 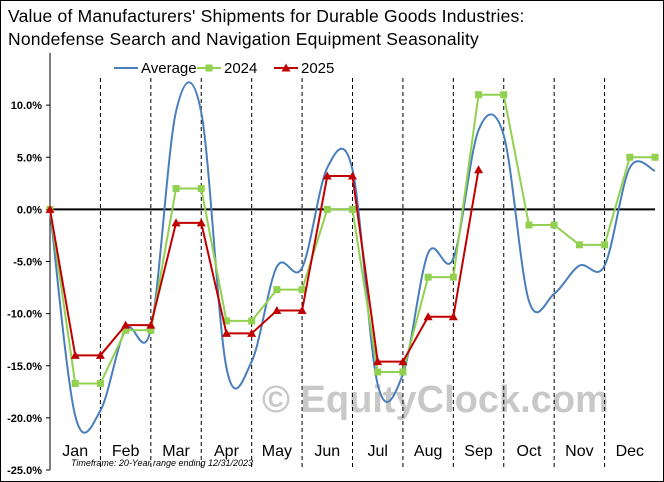 What do you see at coordinates (29, 210) in the screenshot?
I see `y-tick-label: 0.0%` at bounding box center [29, 210].